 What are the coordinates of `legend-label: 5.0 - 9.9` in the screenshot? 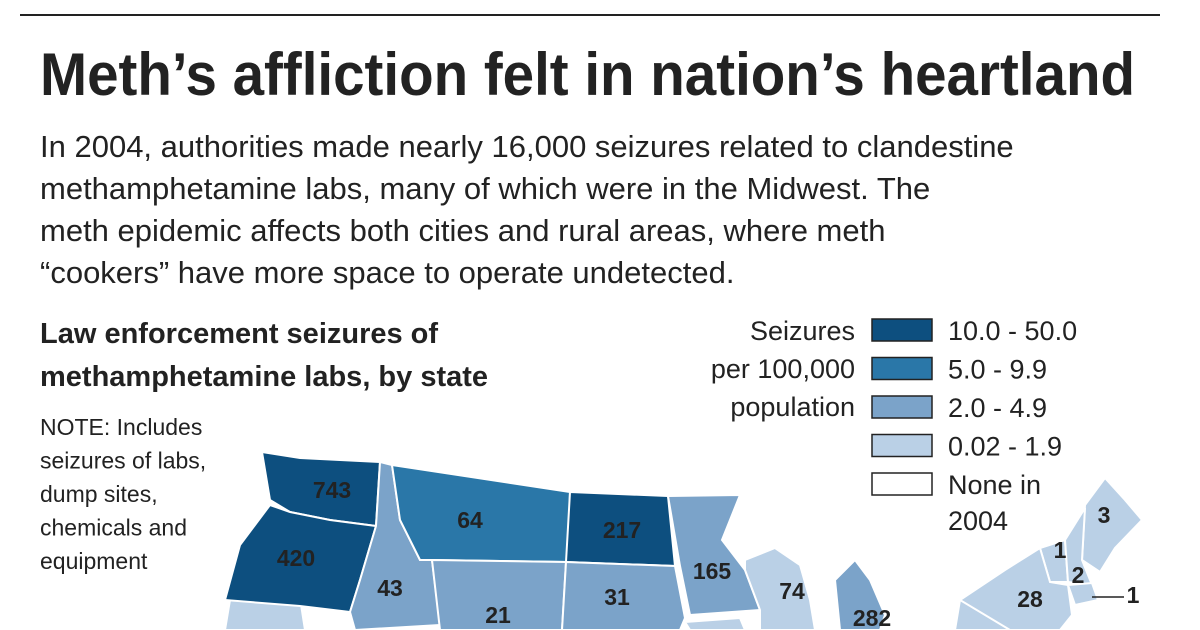 It's located at (997, 370).